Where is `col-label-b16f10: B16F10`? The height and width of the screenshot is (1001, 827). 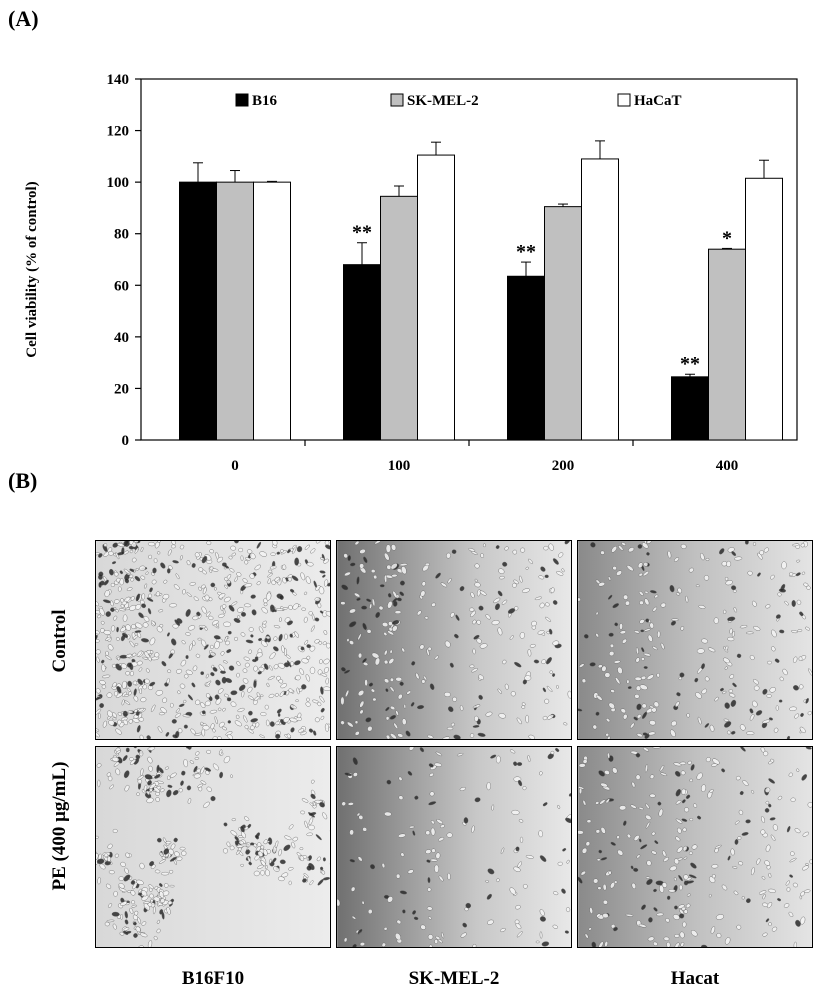 col-label-b16f10: B16F10 is located at coordinates (213, 978).